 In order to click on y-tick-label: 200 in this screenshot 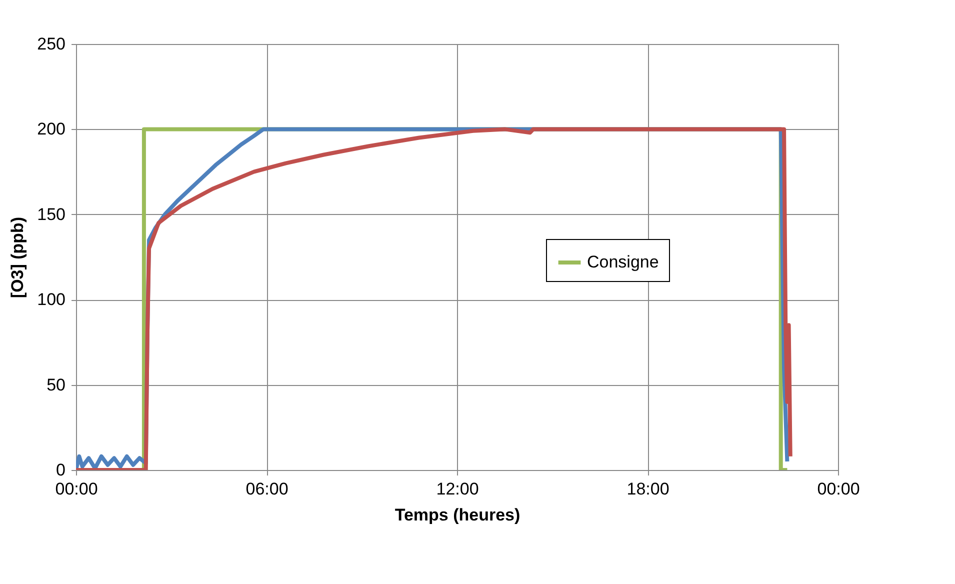, I will do `click(51, 129)`.